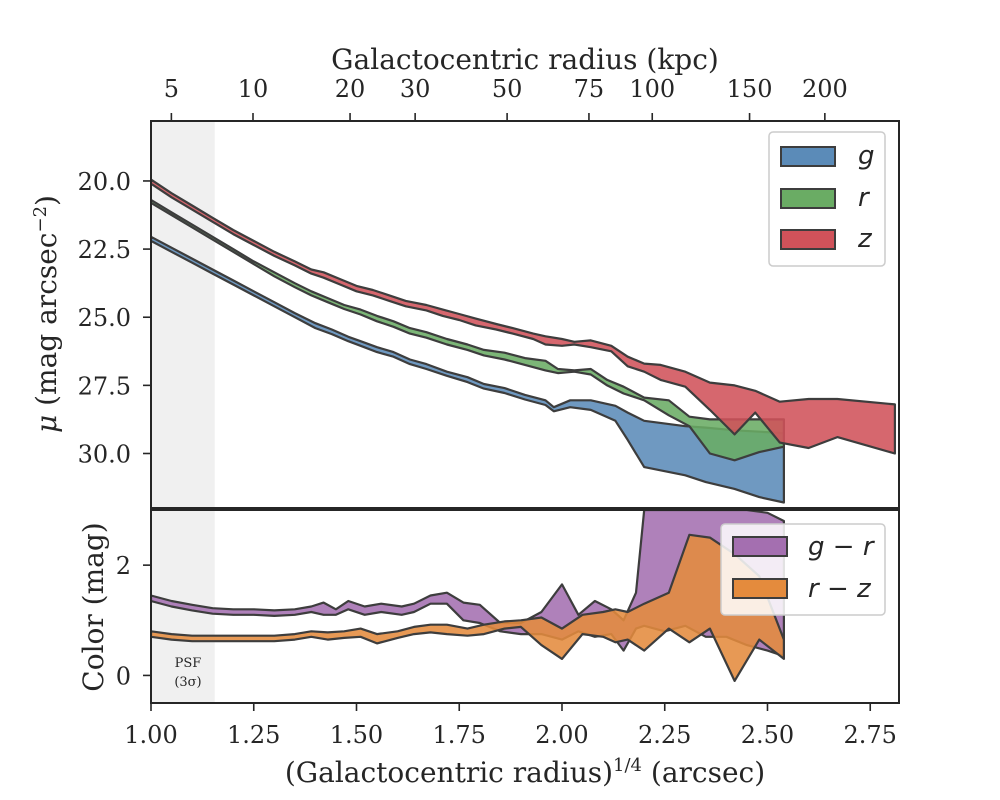 This screenshot has height=800, width=1000. I want to click on kpc-tick-label: 5, so click(171, 89).